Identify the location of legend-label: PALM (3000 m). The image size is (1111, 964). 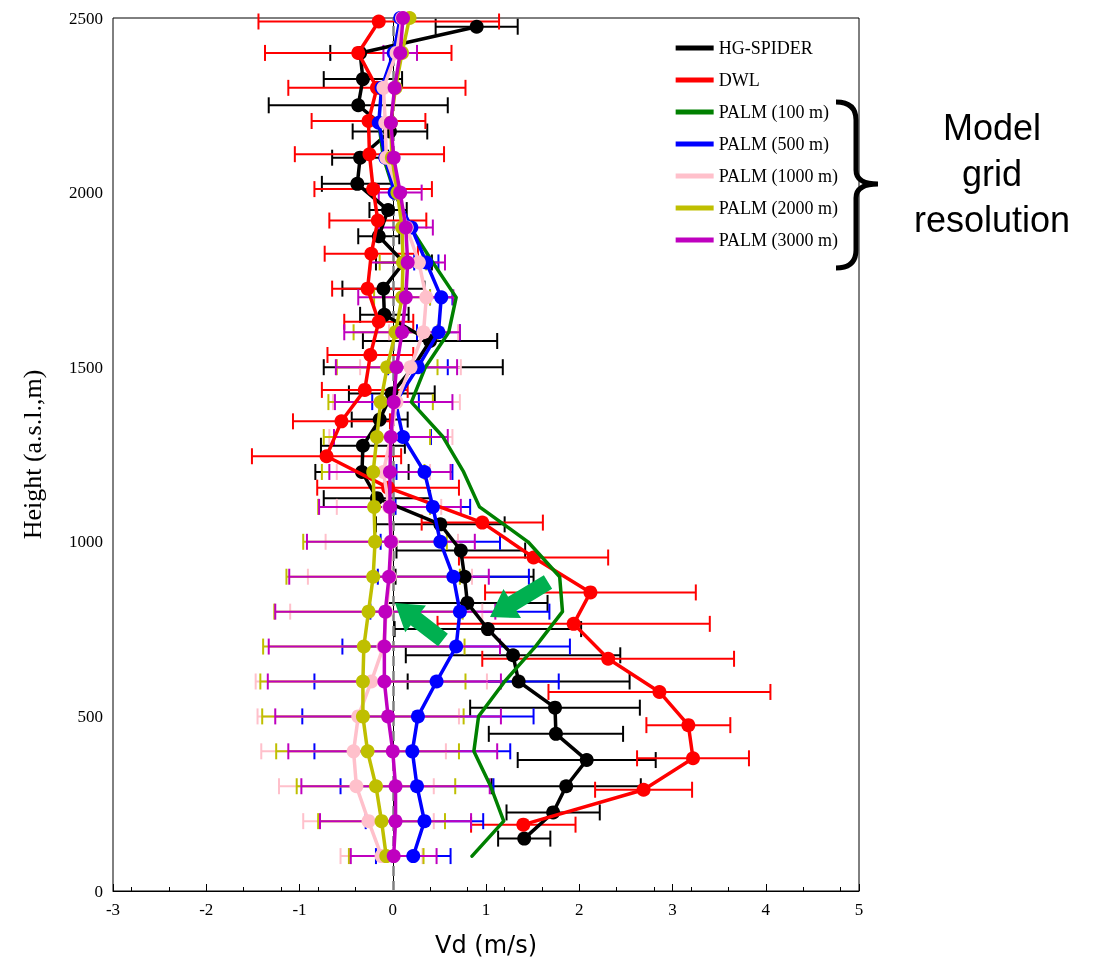
(778, 240).